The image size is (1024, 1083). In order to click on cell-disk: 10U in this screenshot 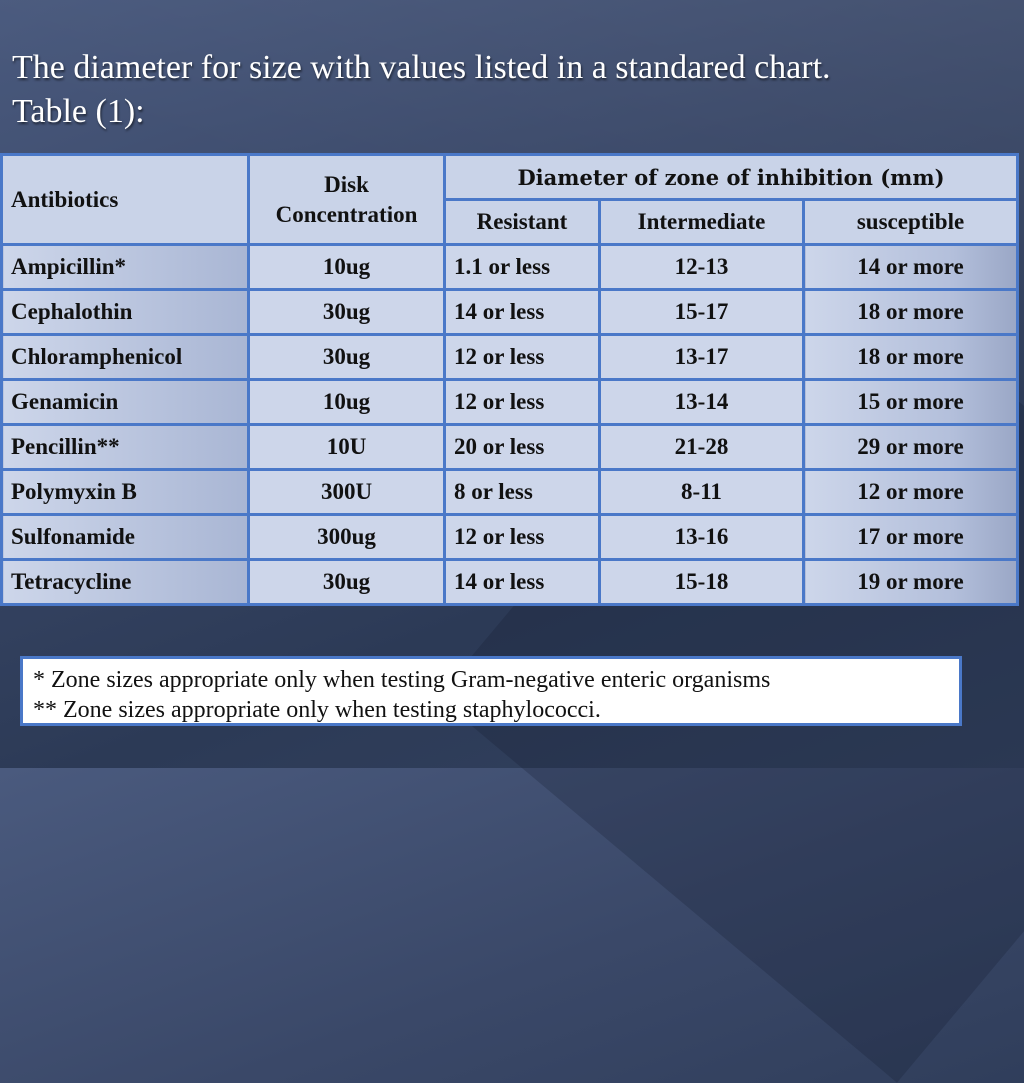, I will do `click(346, 447)`.